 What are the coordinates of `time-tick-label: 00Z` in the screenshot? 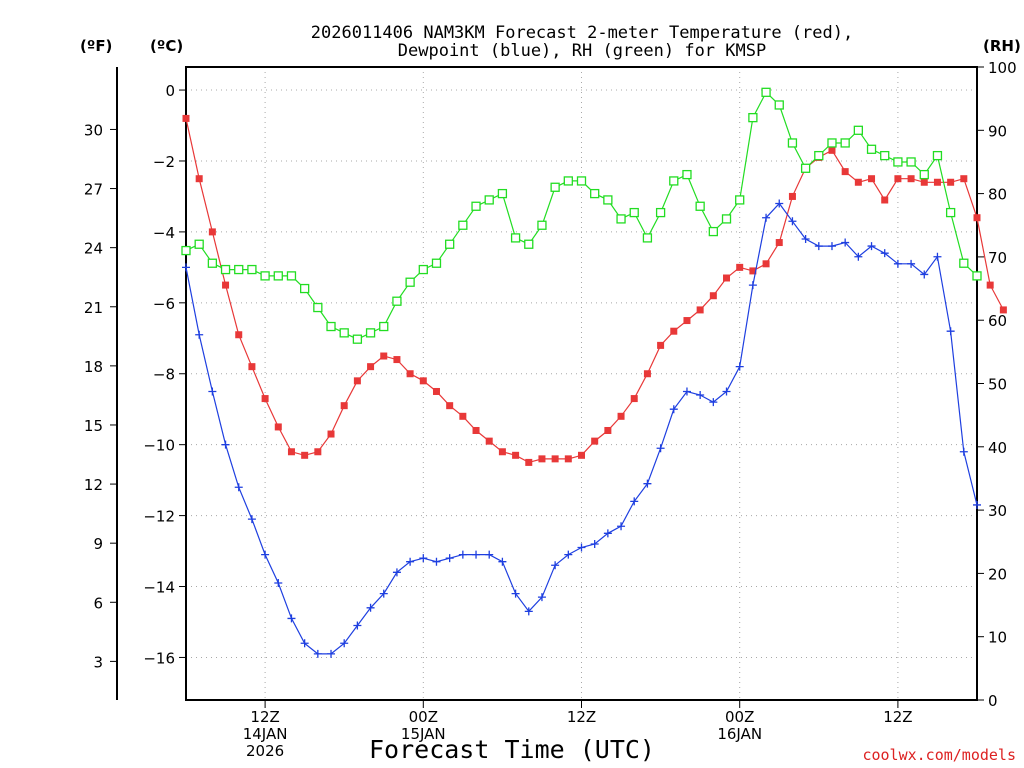 It's located at (423, 717).